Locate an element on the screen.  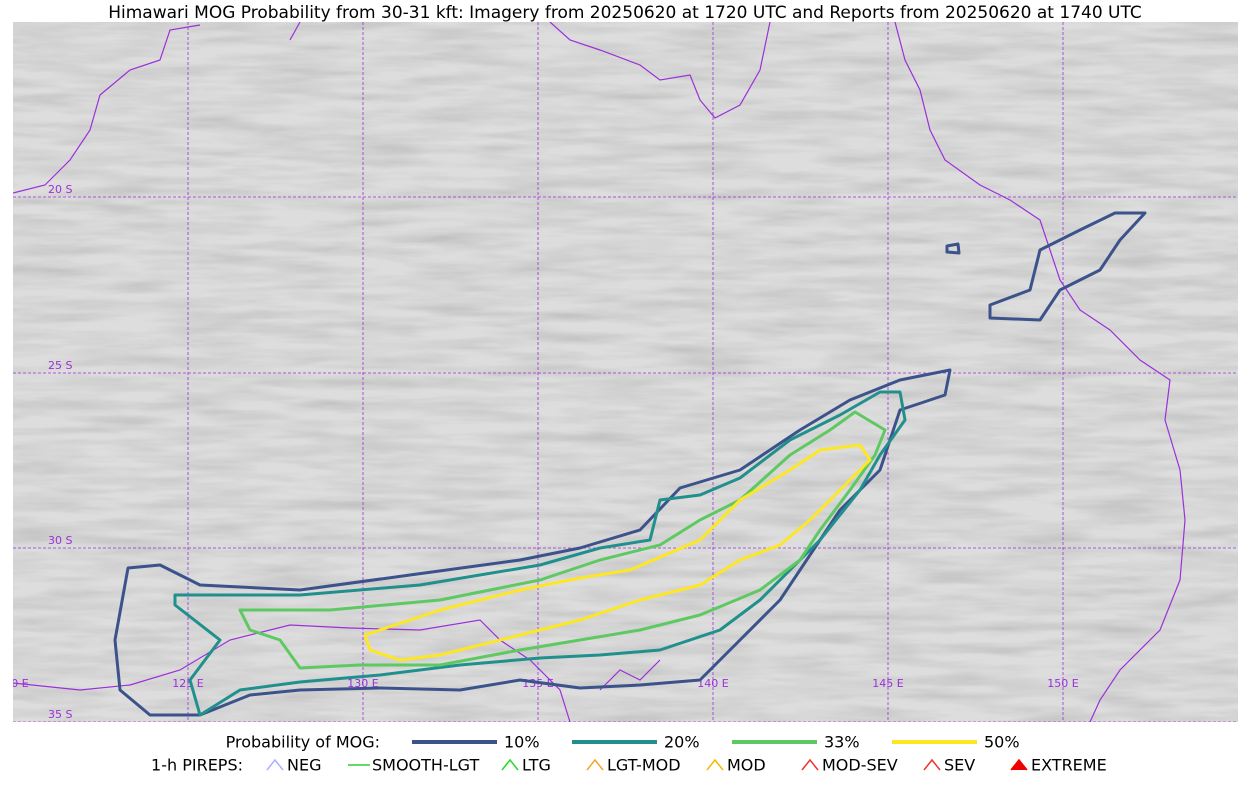
legend-title: Probability of MOG: is located at coordinates (303, 742).